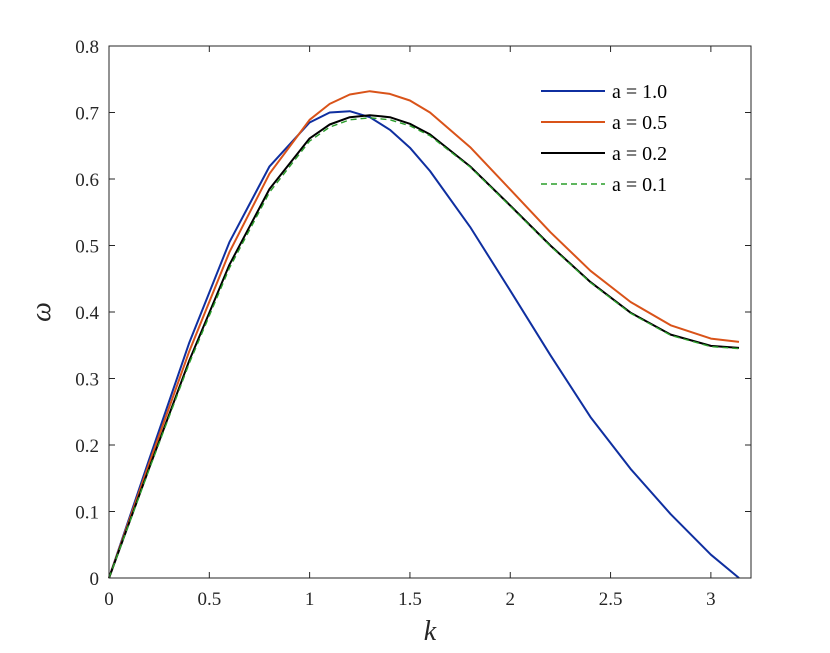  I want to click on legend-label-1: a = 1.0, so click(639, 92).